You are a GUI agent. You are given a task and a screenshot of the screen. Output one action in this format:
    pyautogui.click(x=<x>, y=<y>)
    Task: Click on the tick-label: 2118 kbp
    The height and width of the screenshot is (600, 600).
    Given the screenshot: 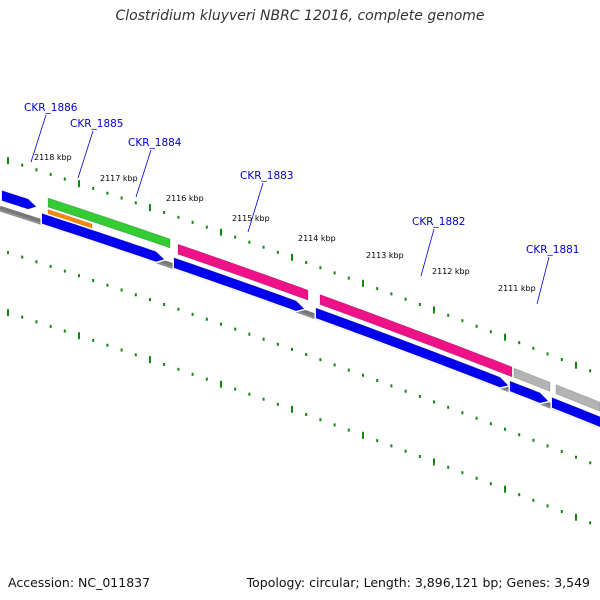 What is the action you would take?
    pyautogui.click(x=53, y=157)
    